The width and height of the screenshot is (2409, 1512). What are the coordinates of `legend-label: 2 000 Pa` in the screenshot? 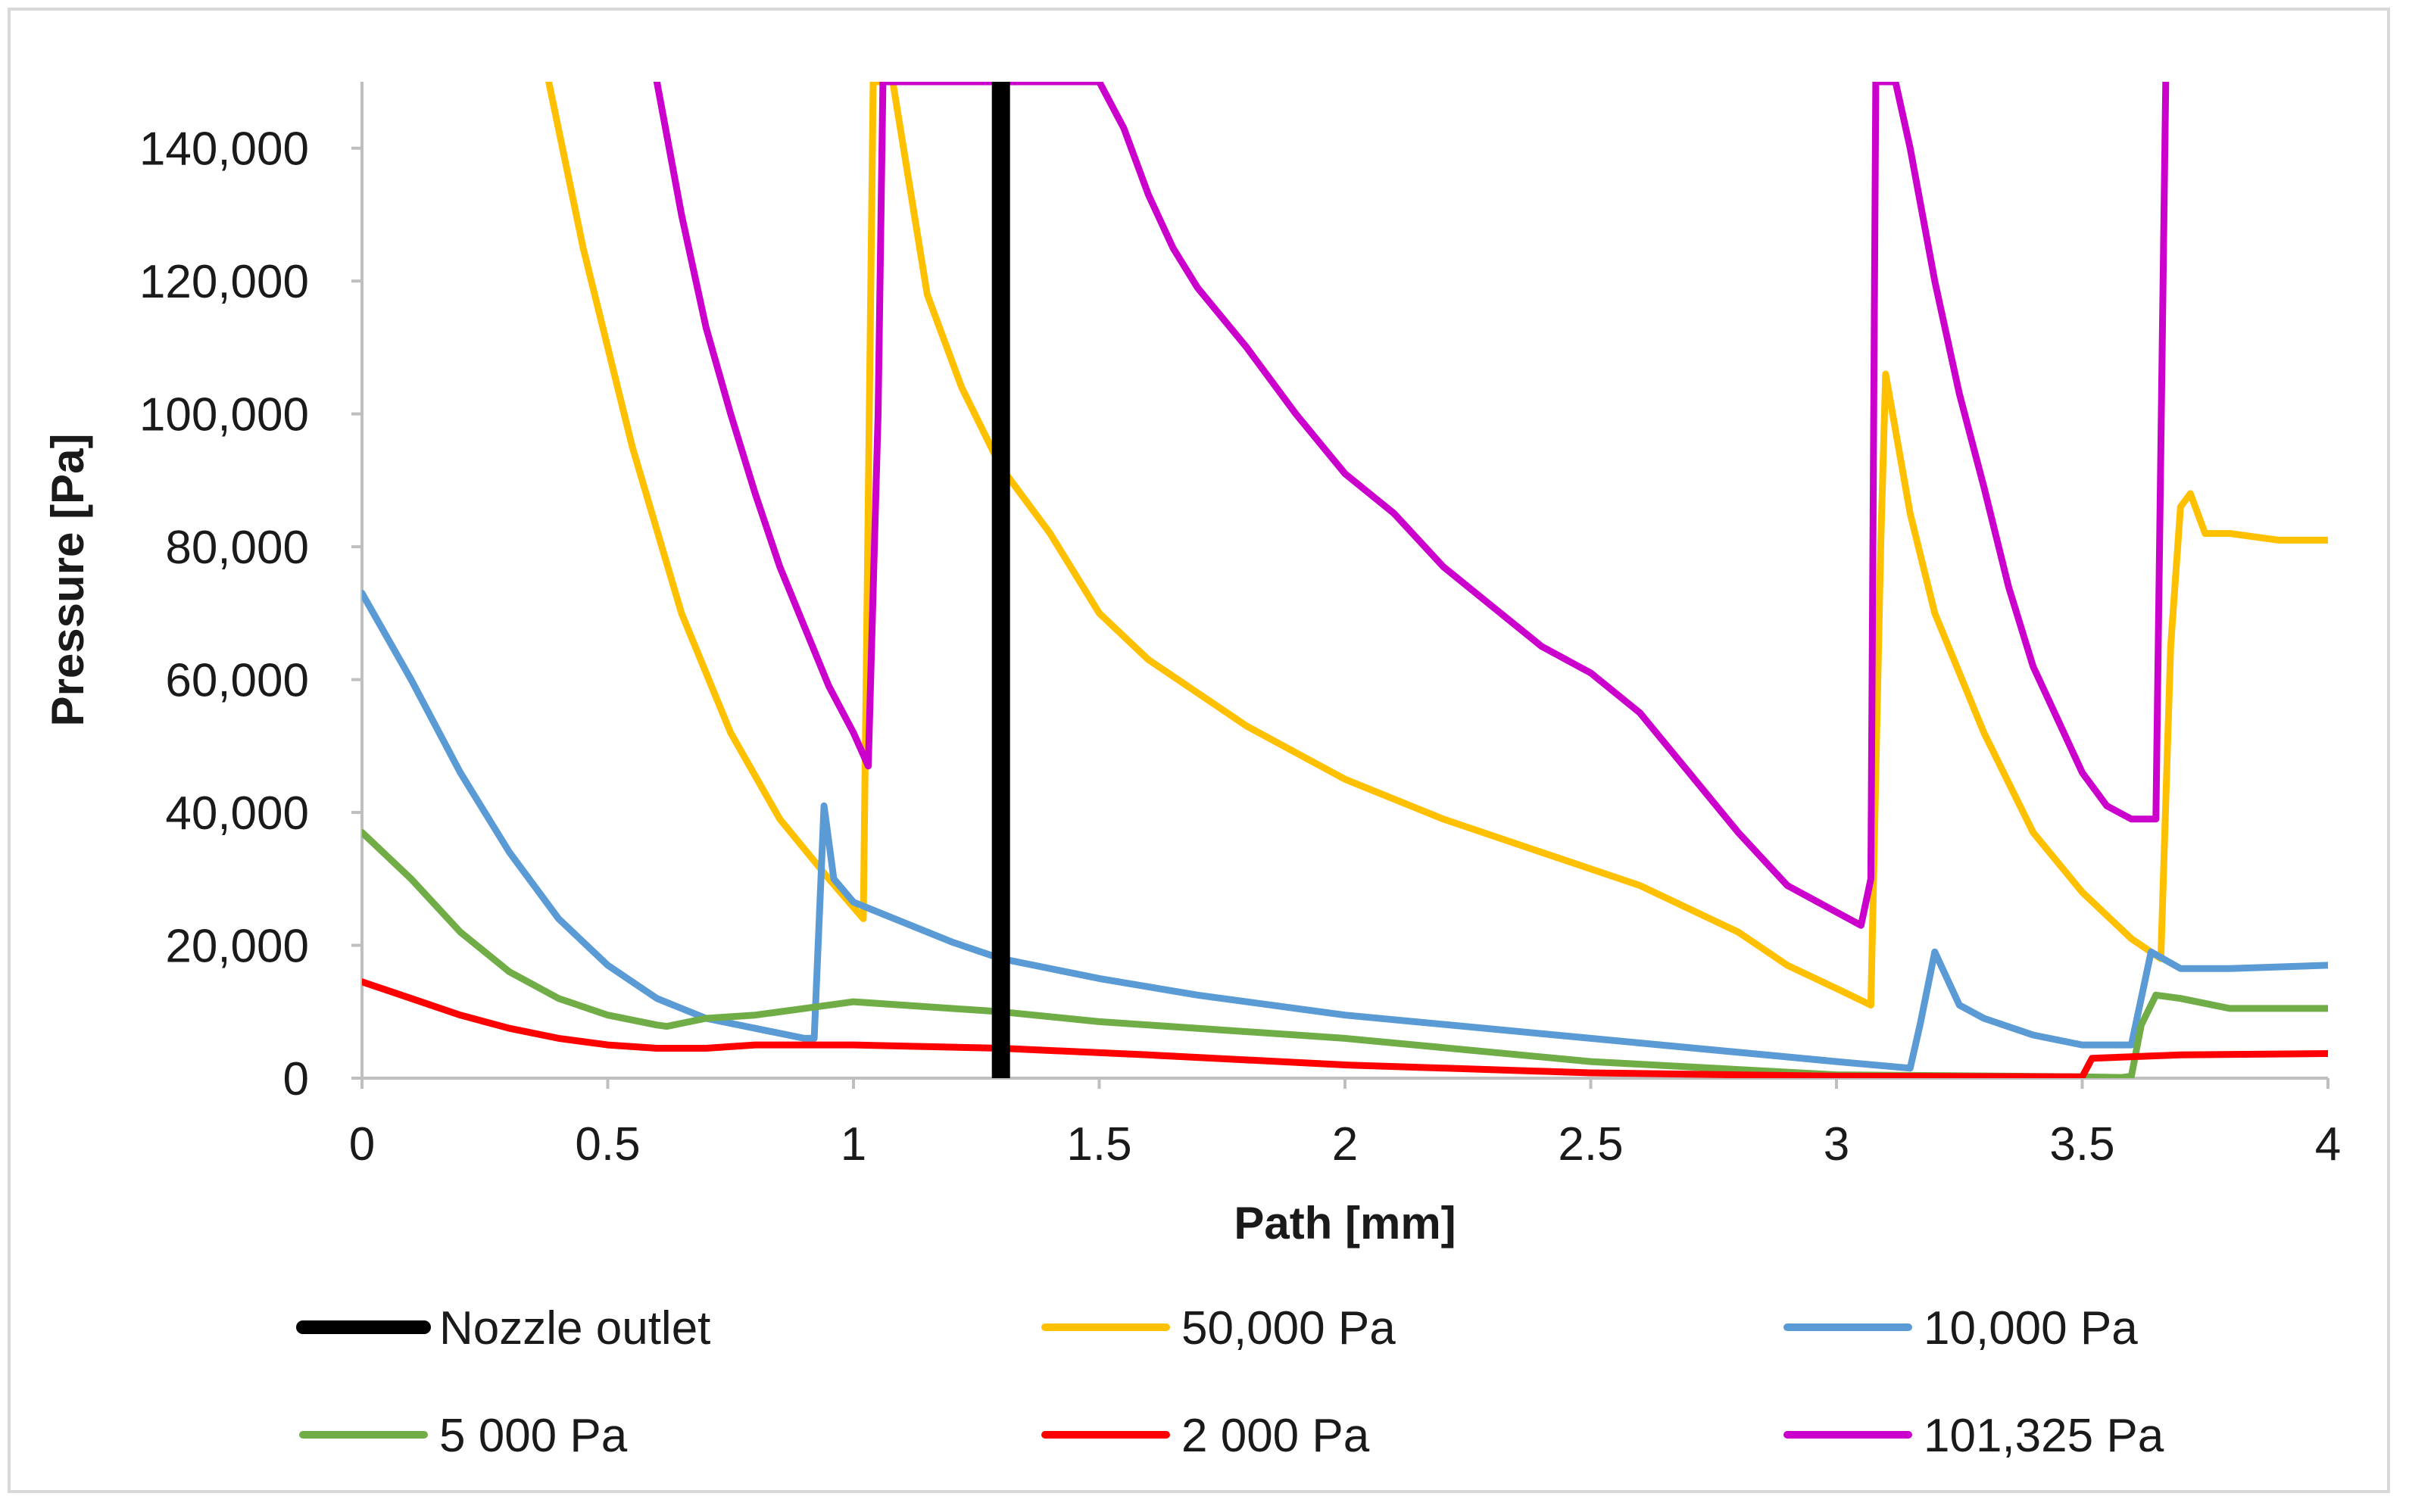 It's located at (1275, 1436).